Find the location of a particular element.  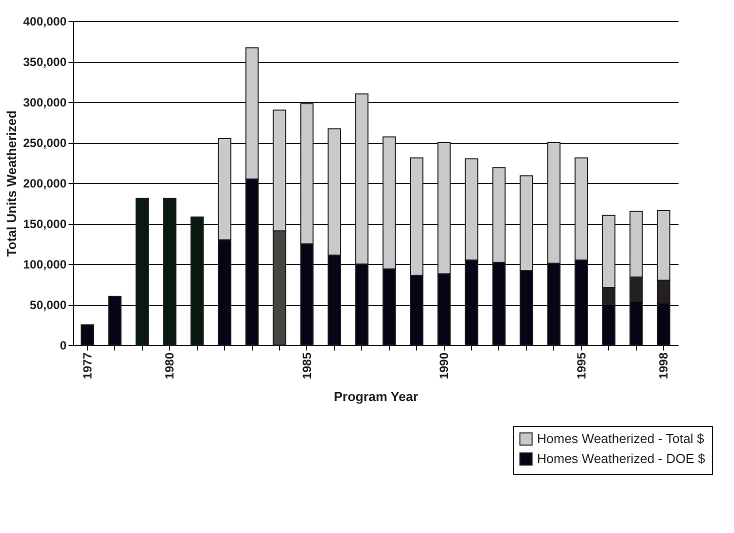

y-tick-label: 400,000 is located at coordinates (45, 21).